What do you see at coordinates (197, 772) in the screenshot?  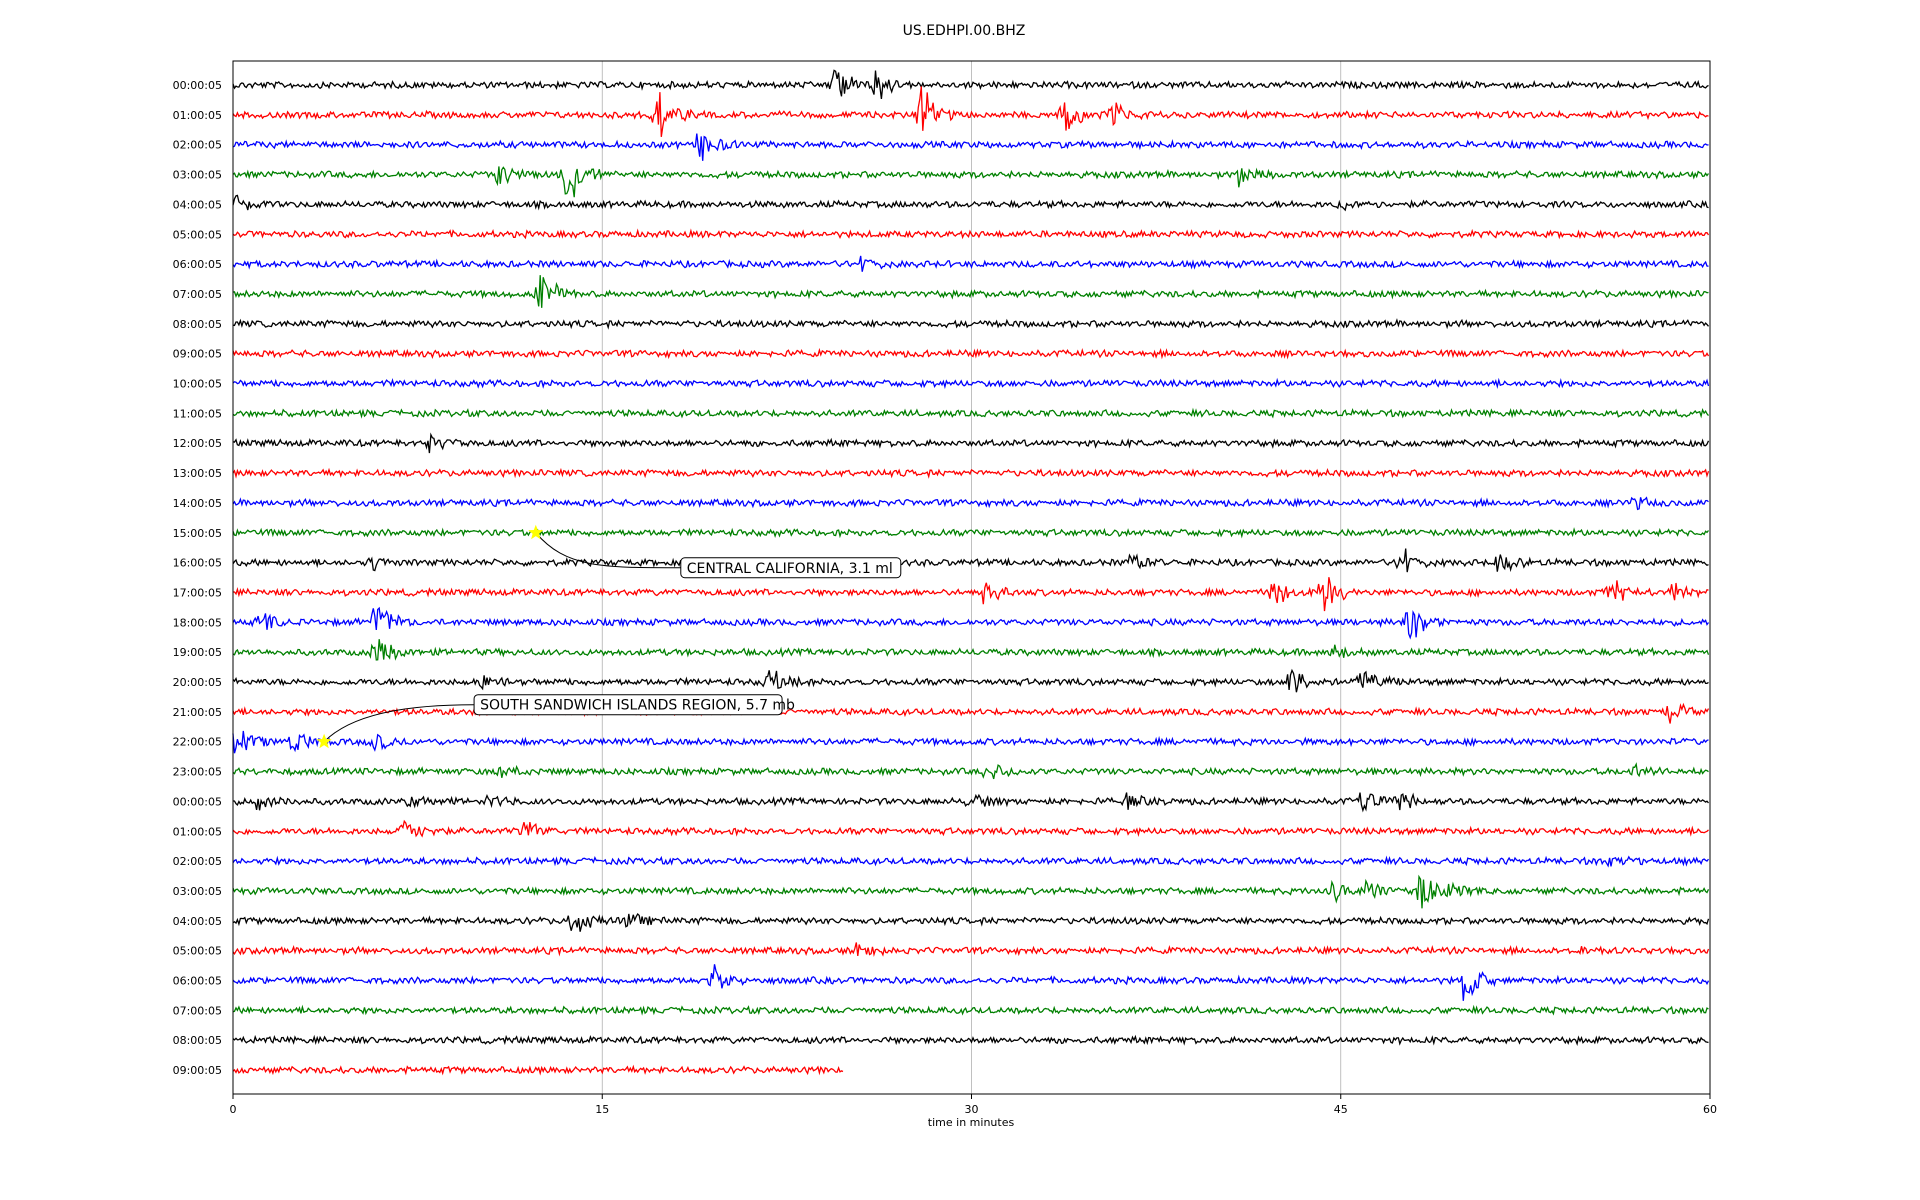 I see `row-label: 23:00:05` at bounding box center [197, 772].